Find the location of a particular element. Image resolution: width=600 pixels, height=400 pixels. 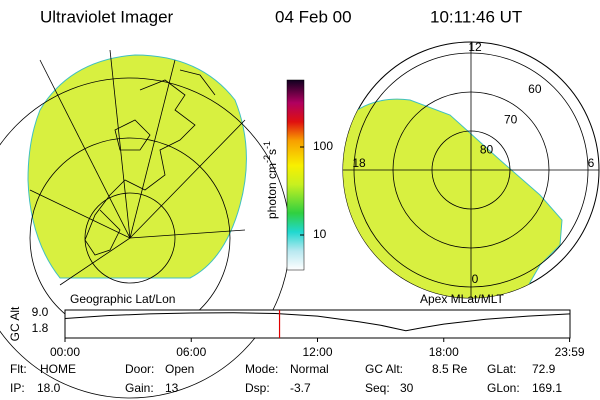

x-tick-label: 00:00 is located at coordinates (65, 352).